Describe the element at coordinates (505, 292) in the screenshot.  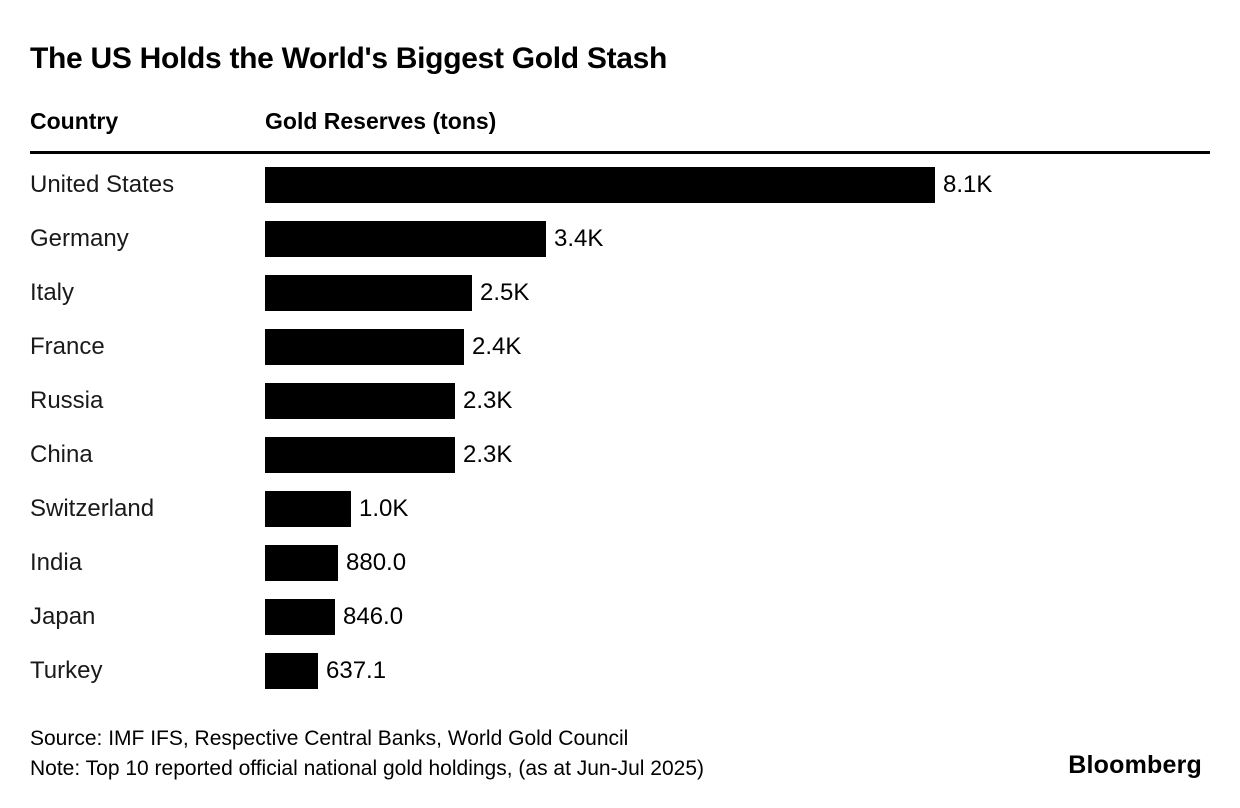
I see `value-label: 2.5K` at that location.